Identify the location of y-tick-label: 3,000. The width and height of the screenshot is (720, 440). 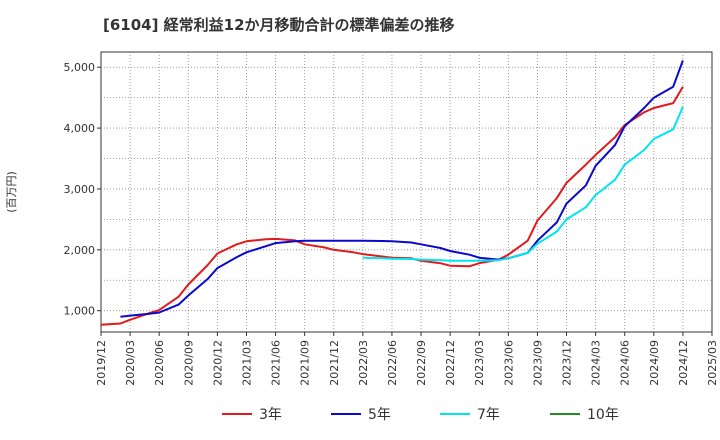
(80, 189).